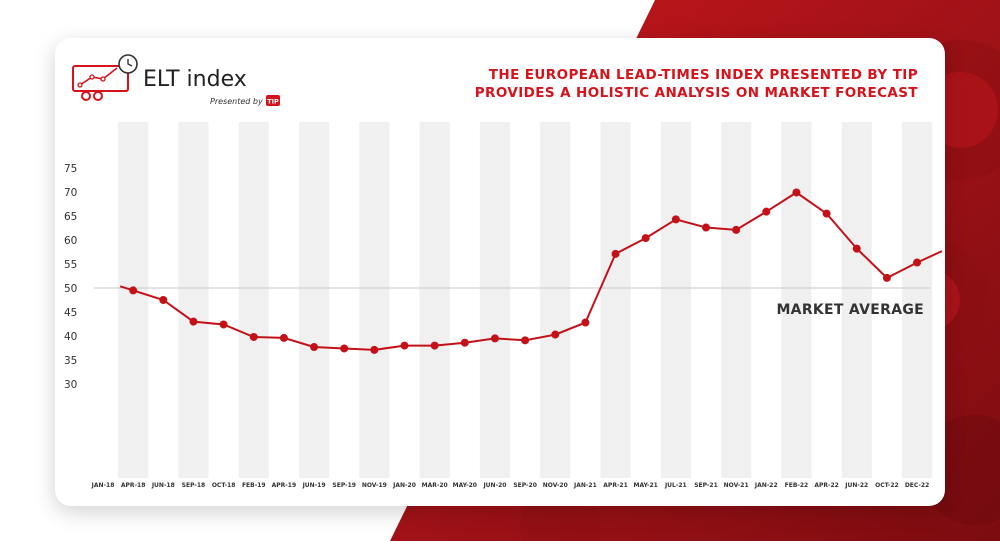  Describe the element at coordinates (70, 265) in the screenshot. I see `y-tick-label: 55` at that location.